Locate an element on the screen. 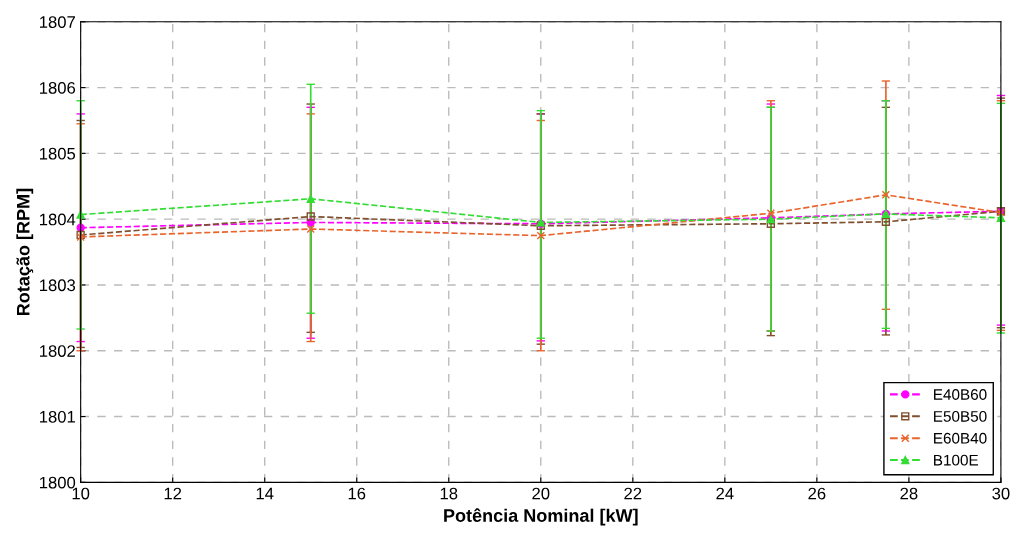 The image size is (1034, 545). y-tick-label: 1802 is located at coordinates (57, 351).